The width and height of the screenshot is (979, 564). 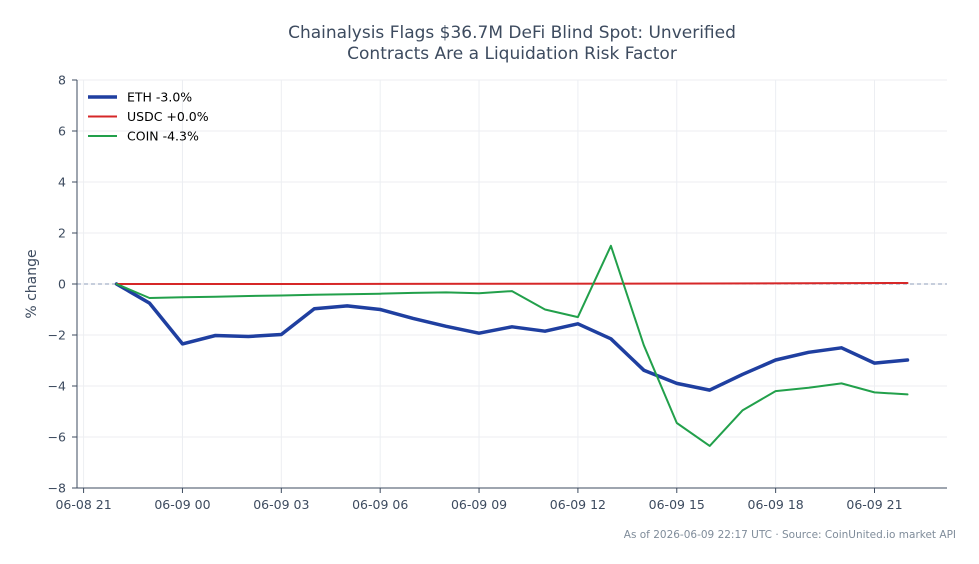 I want to click on y-tick-label: 0, so click(x=62, y=284).